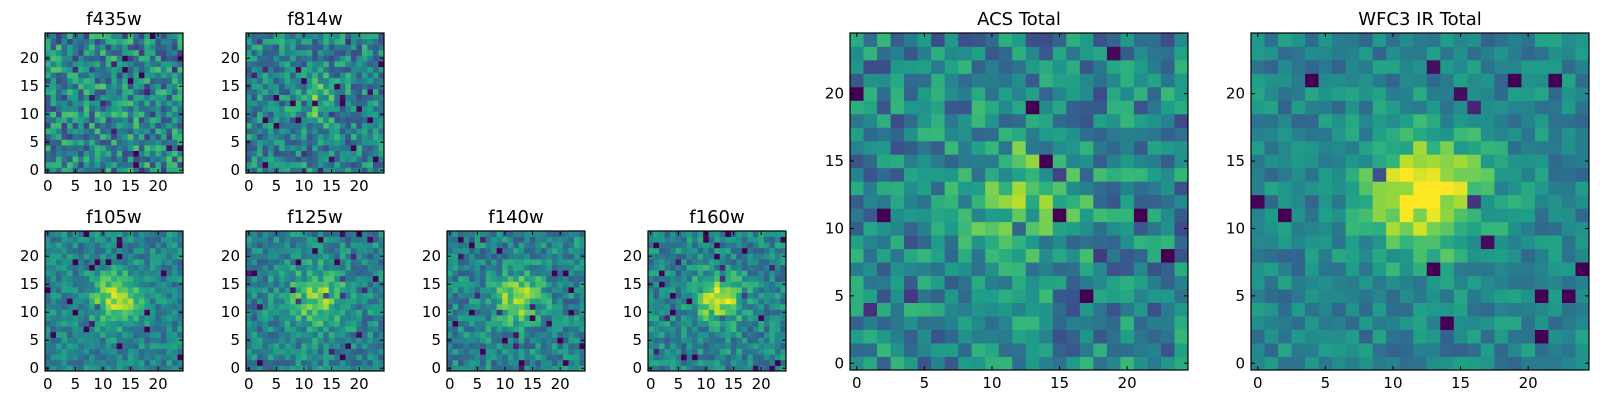 The width and height of the screenshot is (1600, 400). I want to click on y-tick-label: 10, so click(29, 312).